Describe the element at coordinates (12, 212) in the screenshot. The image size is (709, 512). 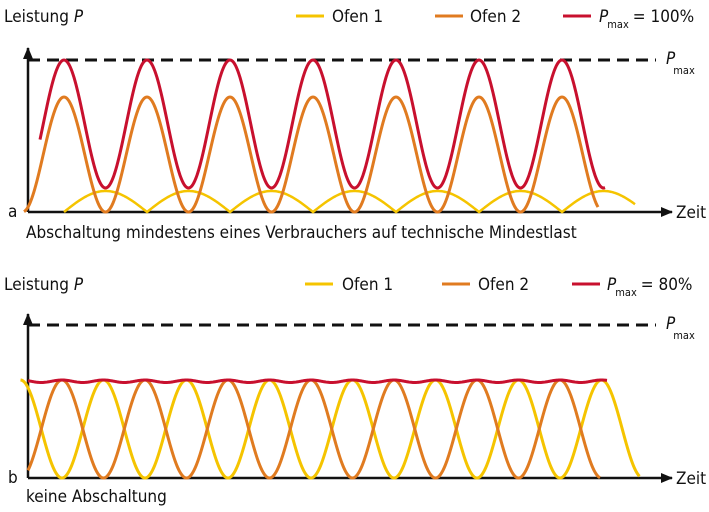
I see `panel-label: a` at that location.